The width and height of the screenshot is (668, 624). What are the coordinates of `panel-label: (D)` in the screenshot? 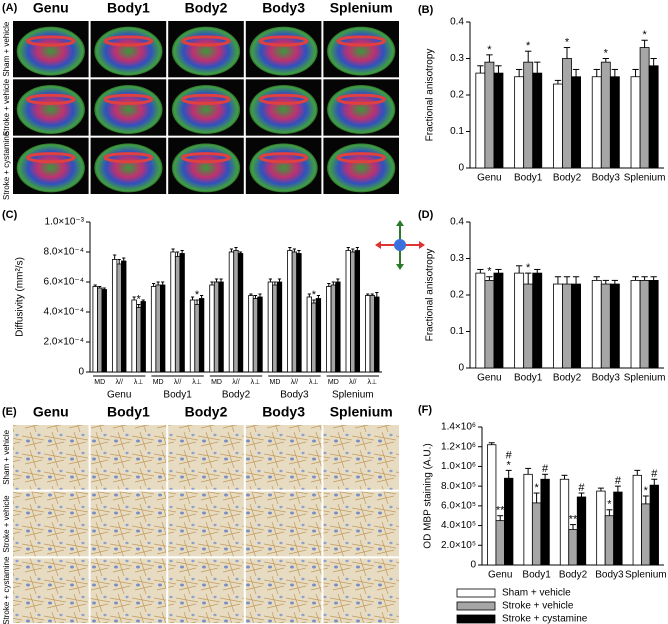 It's located at (426, 215).